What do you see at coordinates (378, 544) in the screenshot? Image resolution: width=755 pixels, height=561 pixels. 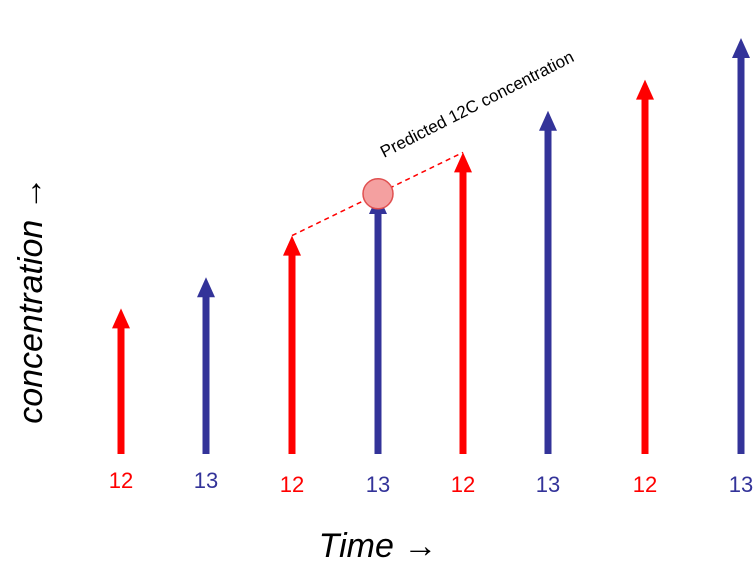 I see `x-axis-title: Time →` at bounding box center [378, 544].